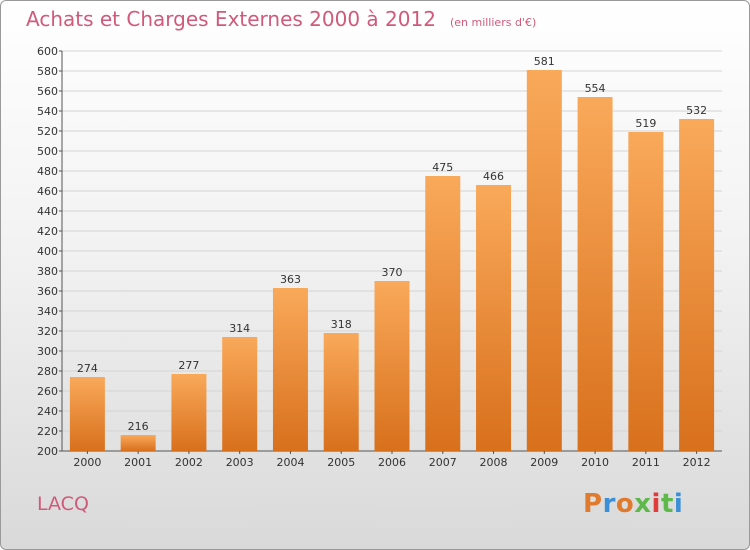  What do you see at coordinates (493, 176) in the screenshot?
I see `data-label-2008: 466` at bounding box center [493, 176].